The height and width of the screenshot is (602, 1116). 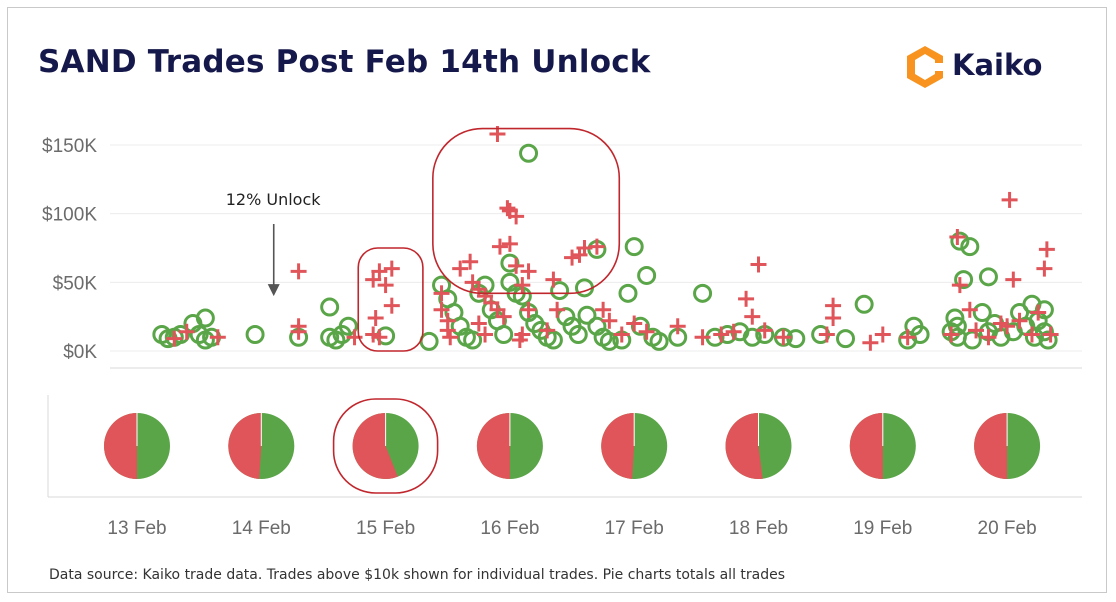 I want to click on x-tick-label: 18 Feb, so click(x=758, y=528).